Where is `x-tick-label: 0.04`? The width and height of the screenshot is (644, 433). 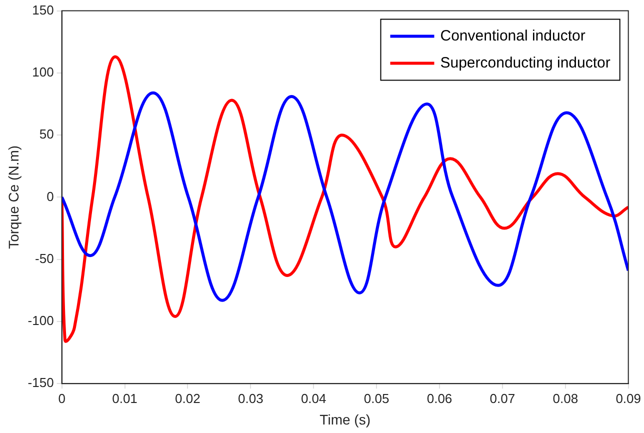 x-tick-label: 0.04 is located at coordinates (313, 398).